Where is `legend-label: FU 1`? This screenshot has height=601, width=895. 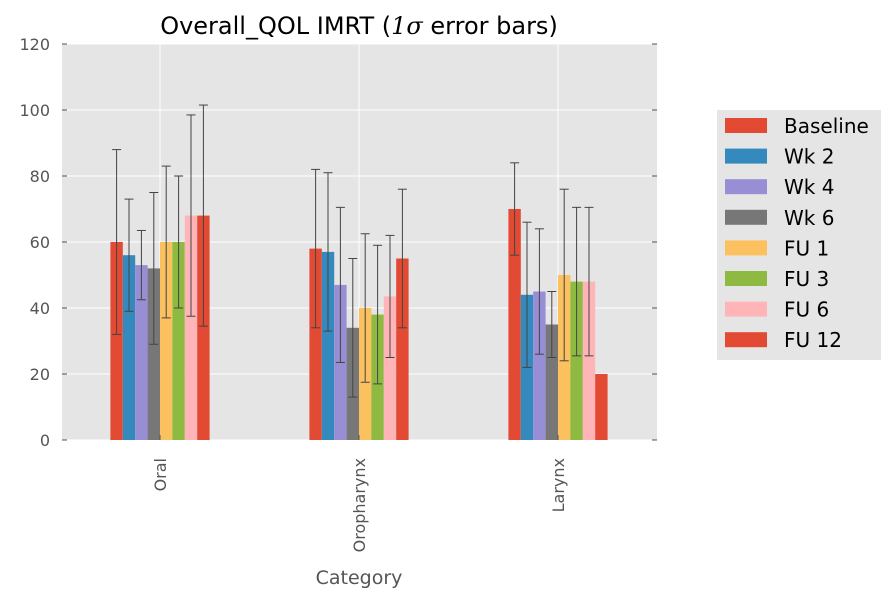
legend-label: FU 1 is located at coordinates (806, 248).